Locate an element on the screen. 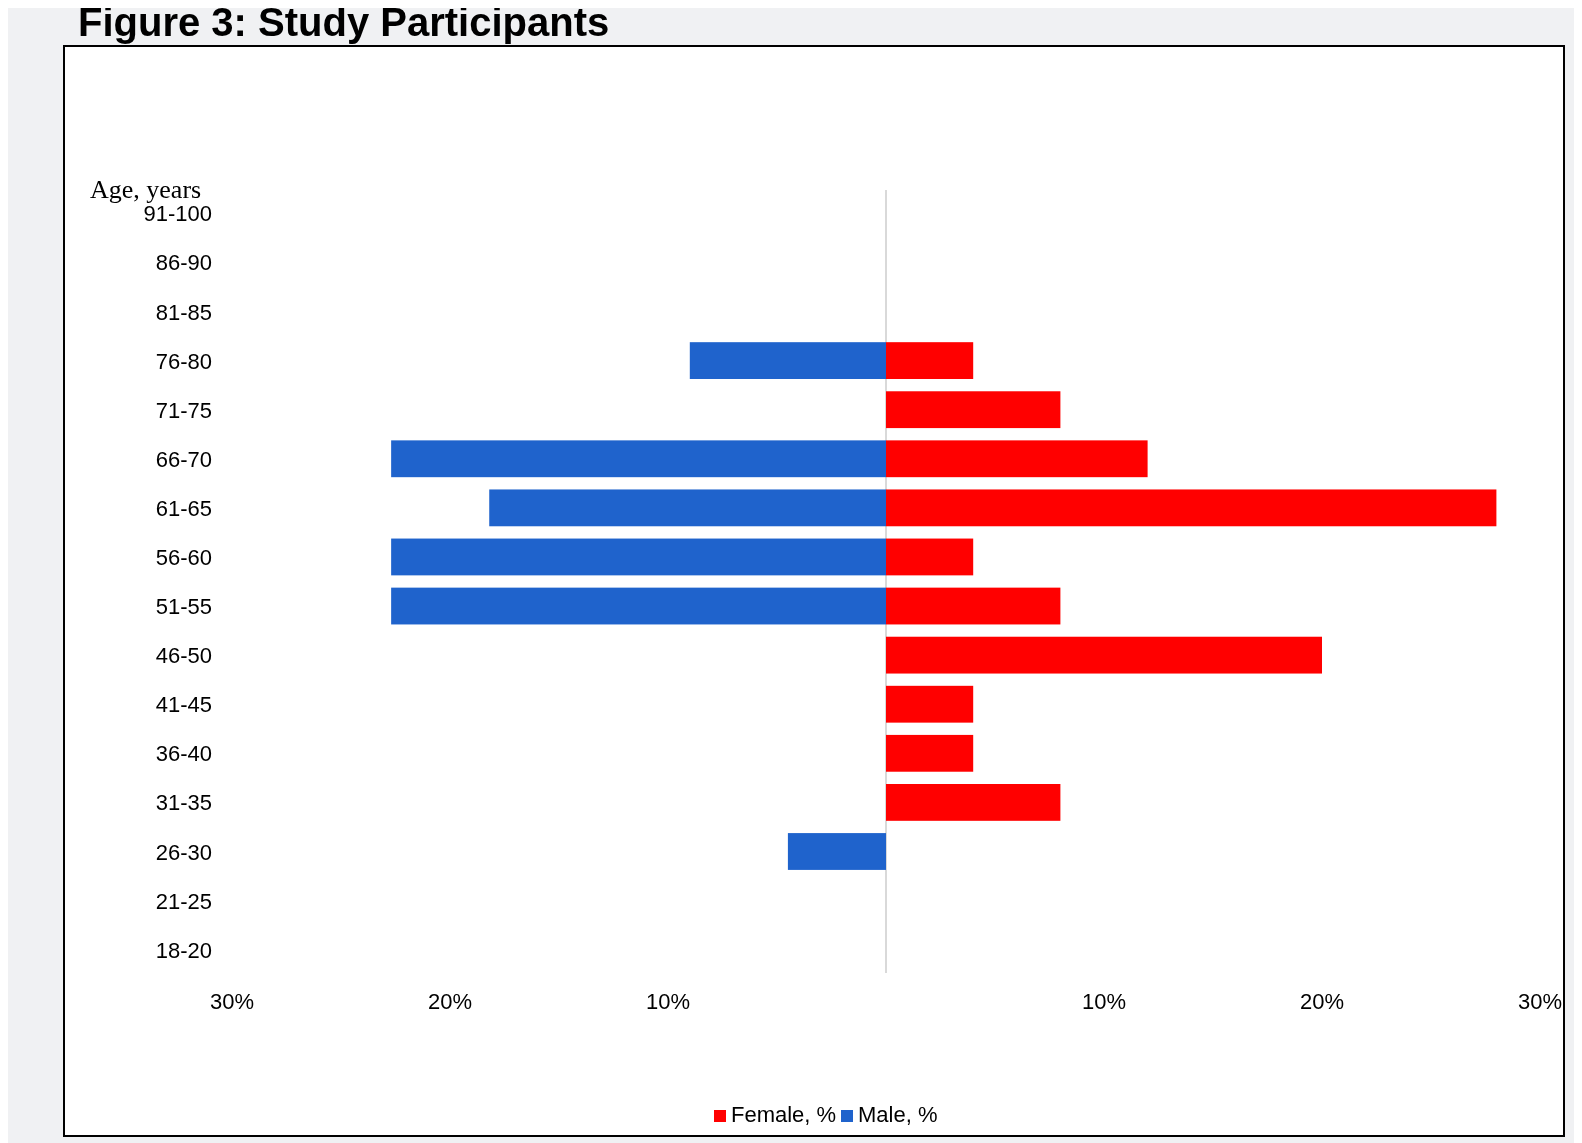 The height and width of the screenshot is (1143, 1582). y-axis-title: Age, years is located at coordinates (146, 189).